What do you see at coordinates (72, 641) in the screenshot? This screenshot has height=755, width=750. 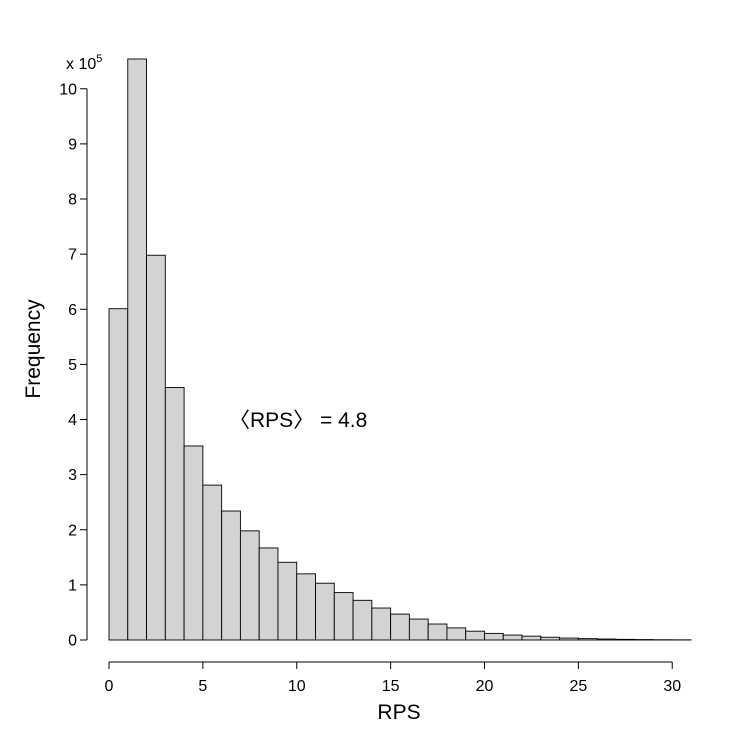 I see `y-tick-label: 0` at bounding box center [72, 641].